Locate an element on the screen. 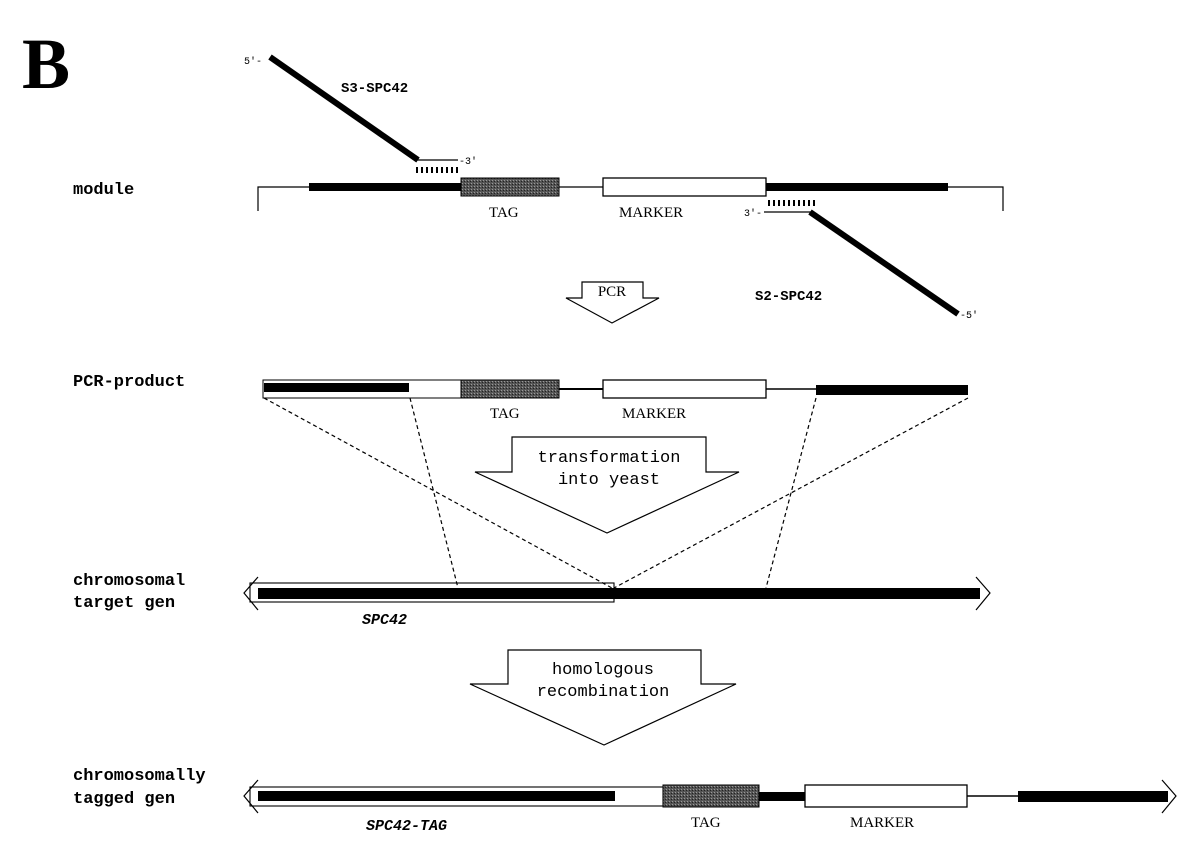 This screenshot has width=1204, height=843. module-marker-box is located at coordinates (684, 187).